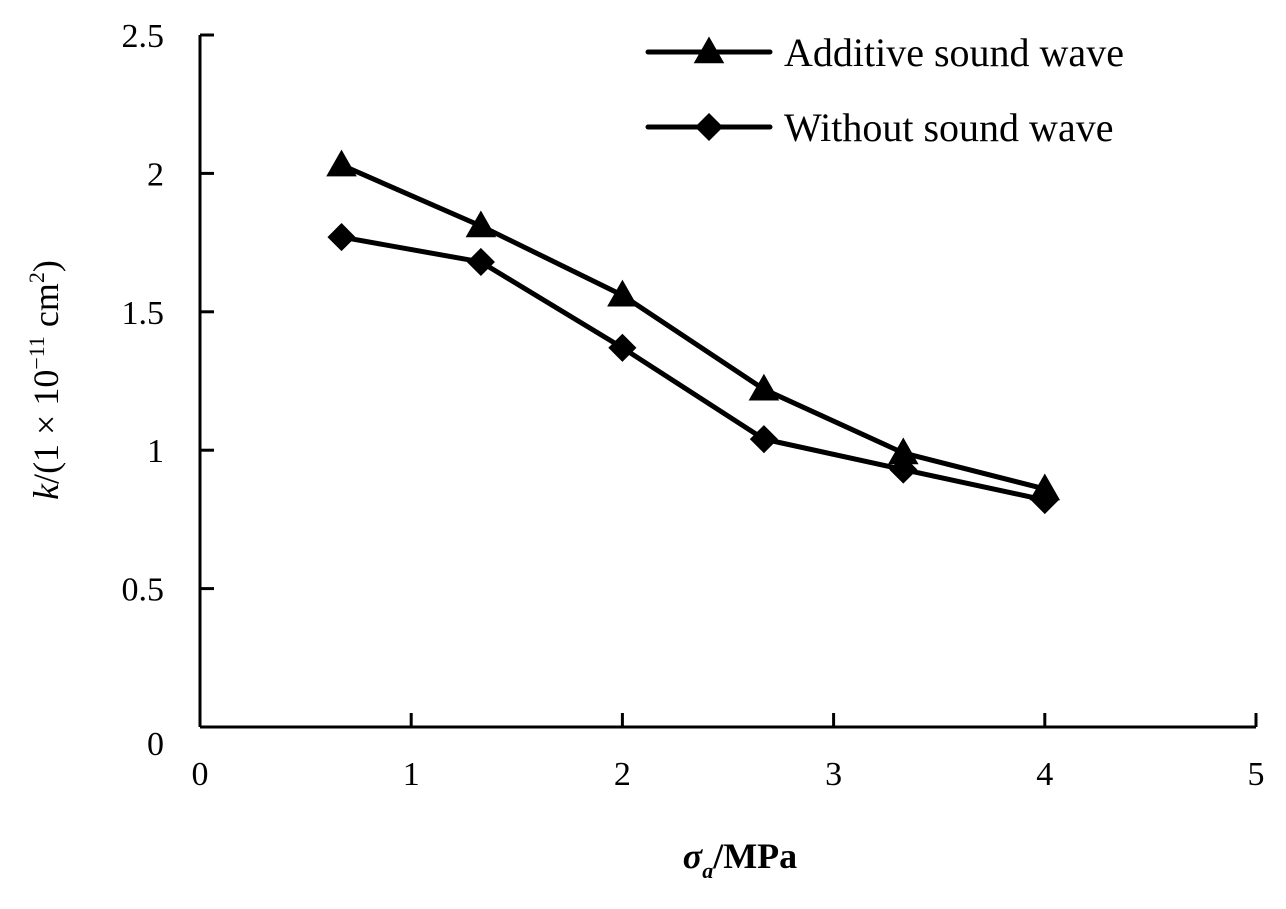 The width and height of the screenshot is (1286, 909). What do you see at coordinates (709, 50) in the screenshot?
I see `legend-triangle-marker` at bounding box center [709, 50].